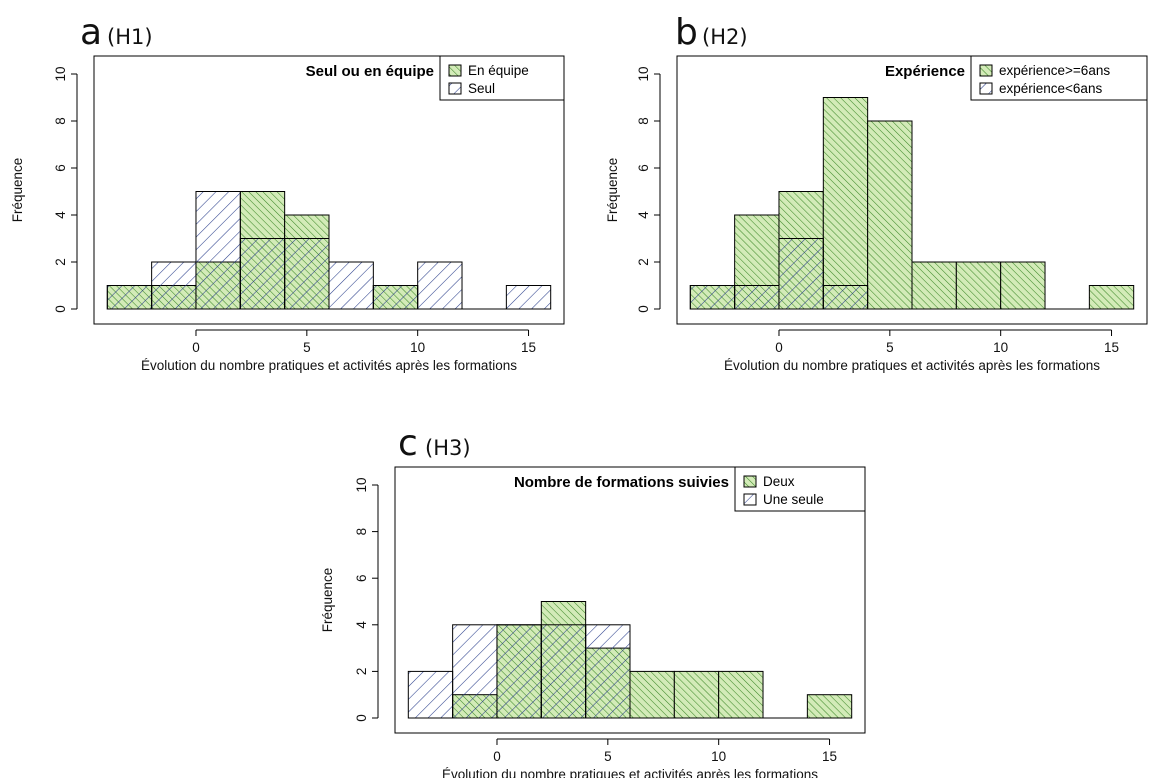  What do you see at coordinates (925, 71) in the screenshot?
I see `chart-title: Expérience` at bounding box center [925, 71].